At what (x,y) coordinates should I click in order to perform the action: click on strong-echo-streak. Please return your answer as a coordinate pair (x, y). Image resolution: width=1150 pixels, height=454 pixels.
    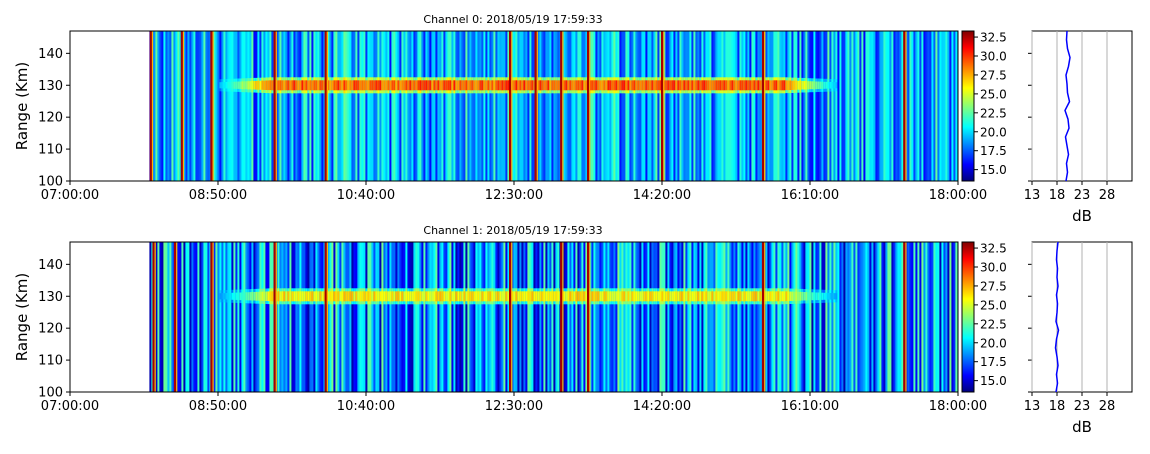
    Looking at the image, I should click on (211, 317).